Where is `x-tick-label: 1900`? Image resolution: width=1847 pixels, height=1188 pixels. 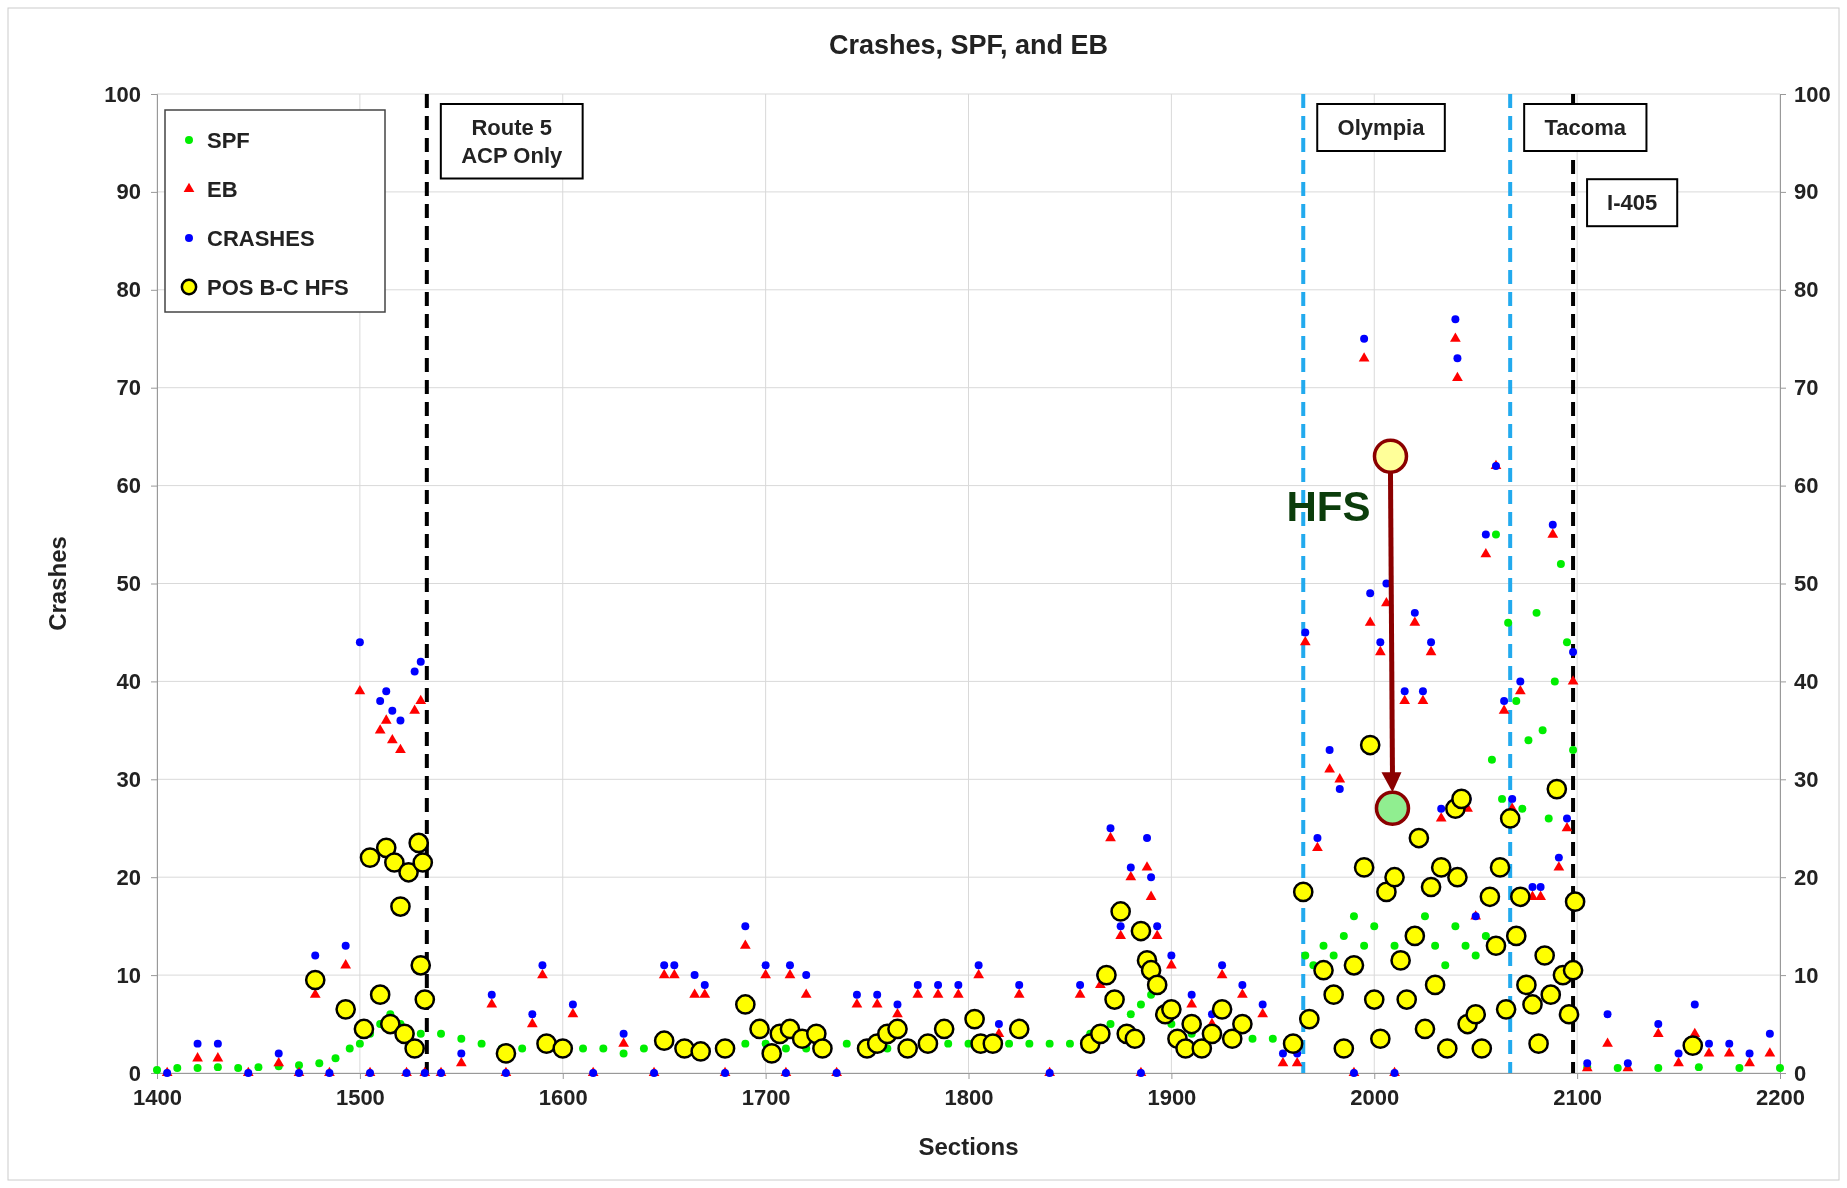
x-tick-label: 1900 is located at coordinates (1172, 1097).